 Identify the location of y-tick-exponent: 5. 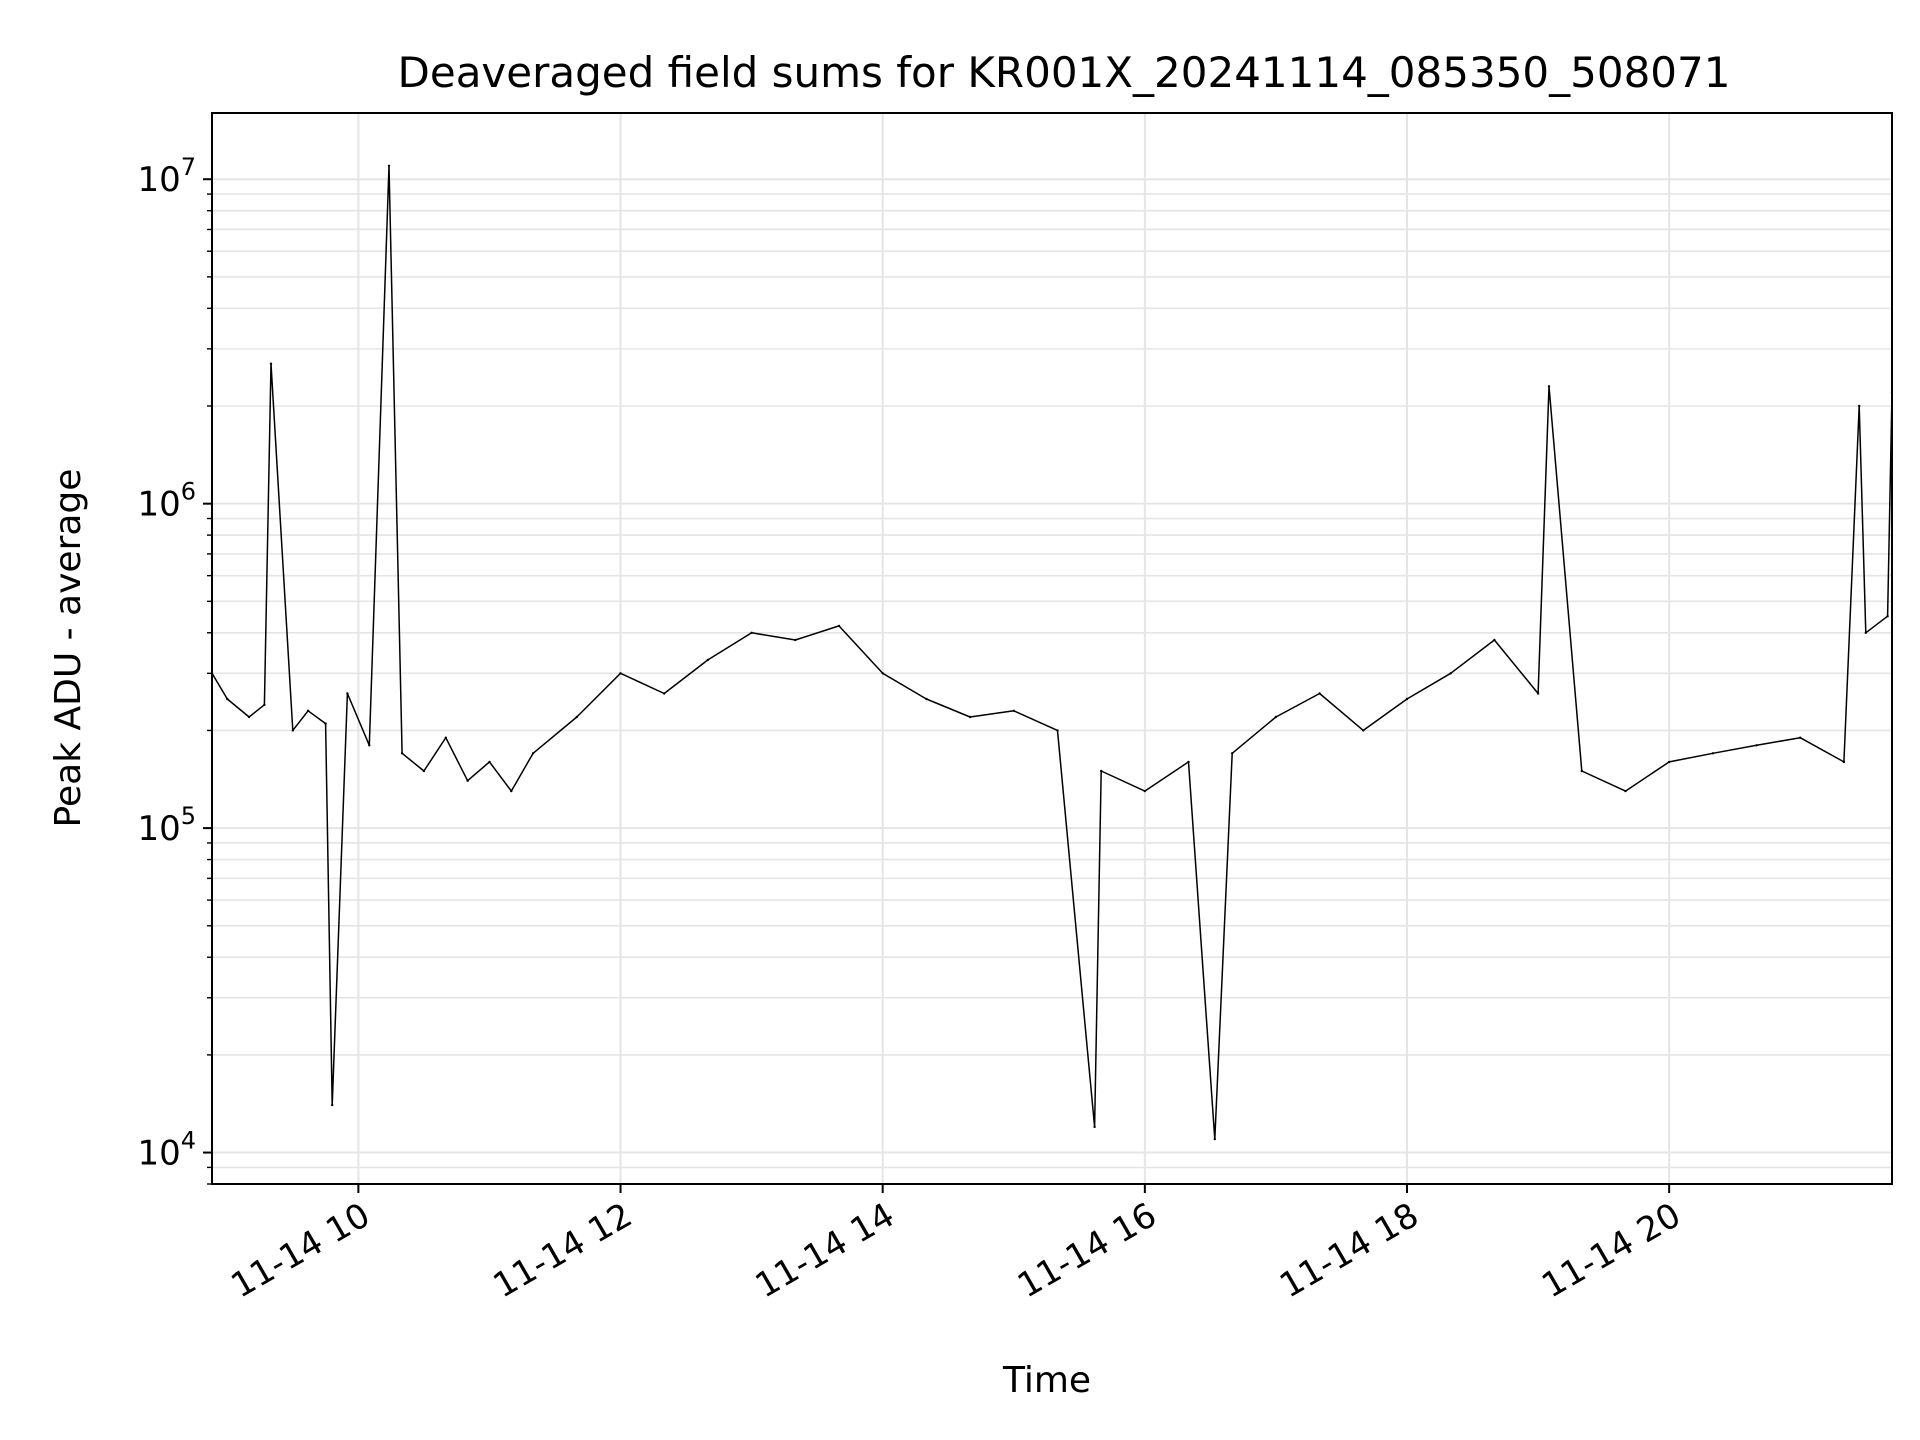
(188, 816).